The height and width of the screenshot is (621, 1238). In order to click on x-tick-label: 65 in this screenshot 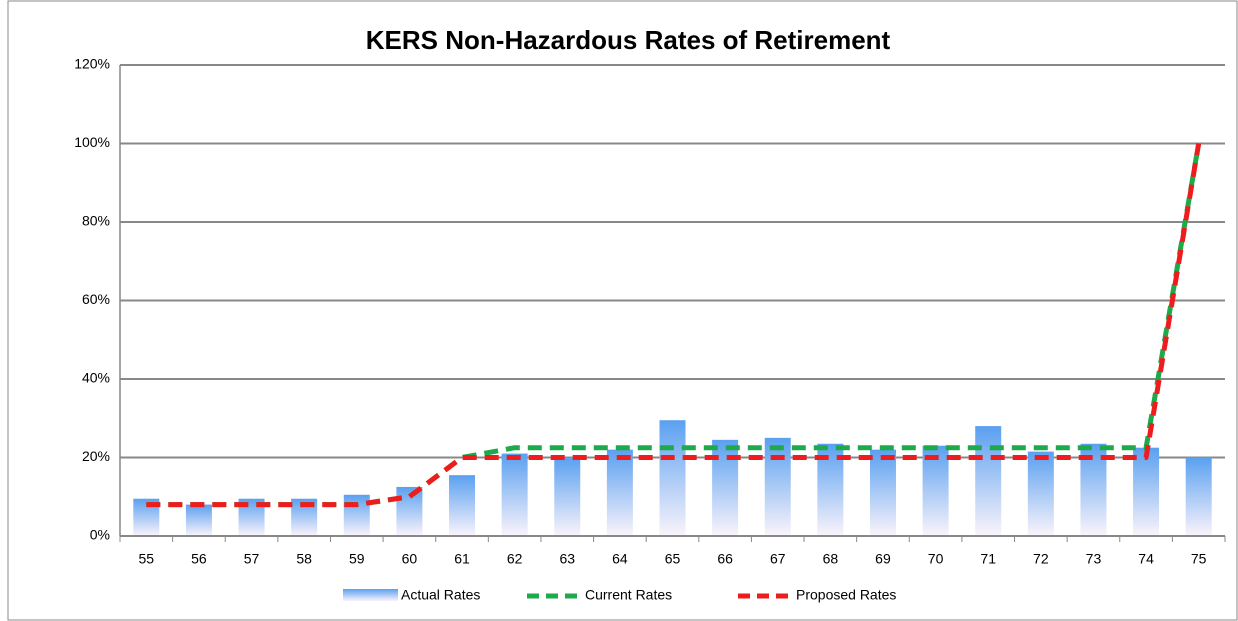, I will do `click(673, 559)`.